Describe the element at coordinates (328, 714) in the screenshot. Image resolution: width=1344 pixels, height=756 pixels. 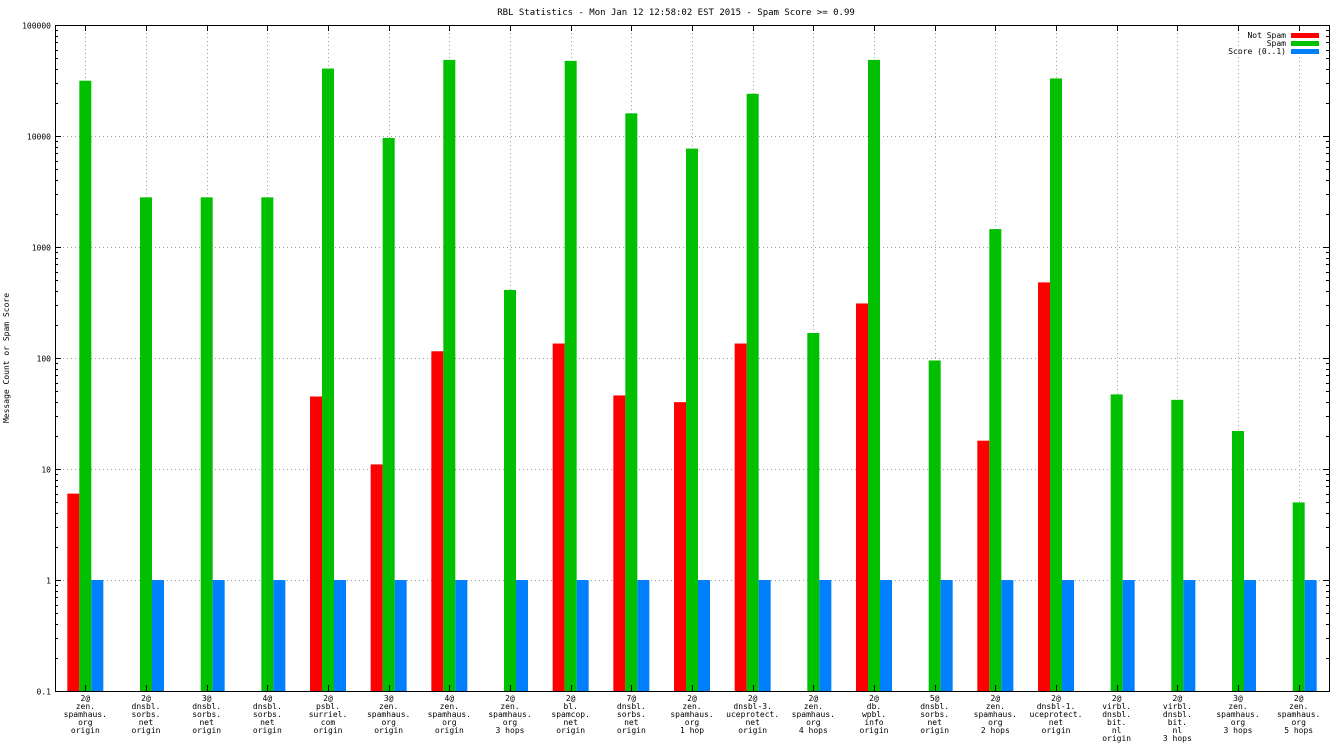
I see `x-tick-label: 2@ psbl. surriel. com origin` at that location.